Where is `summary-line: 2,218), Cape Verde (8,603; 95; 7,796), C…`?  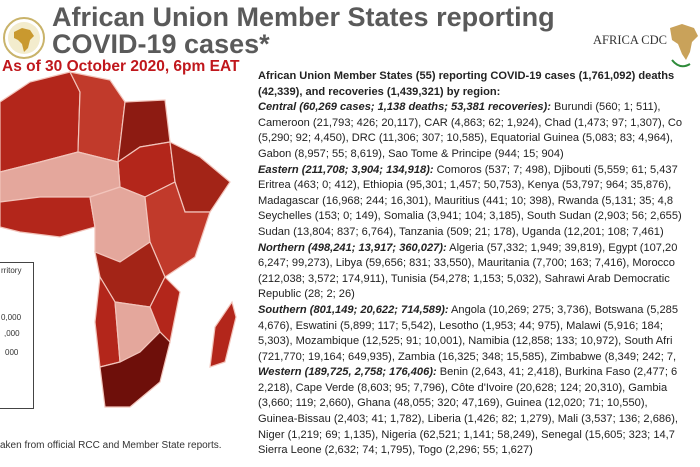 summary-line: 2,218), Cape Verde (8,603; 95; 7,796), C… is located at coordinates (479, 389).